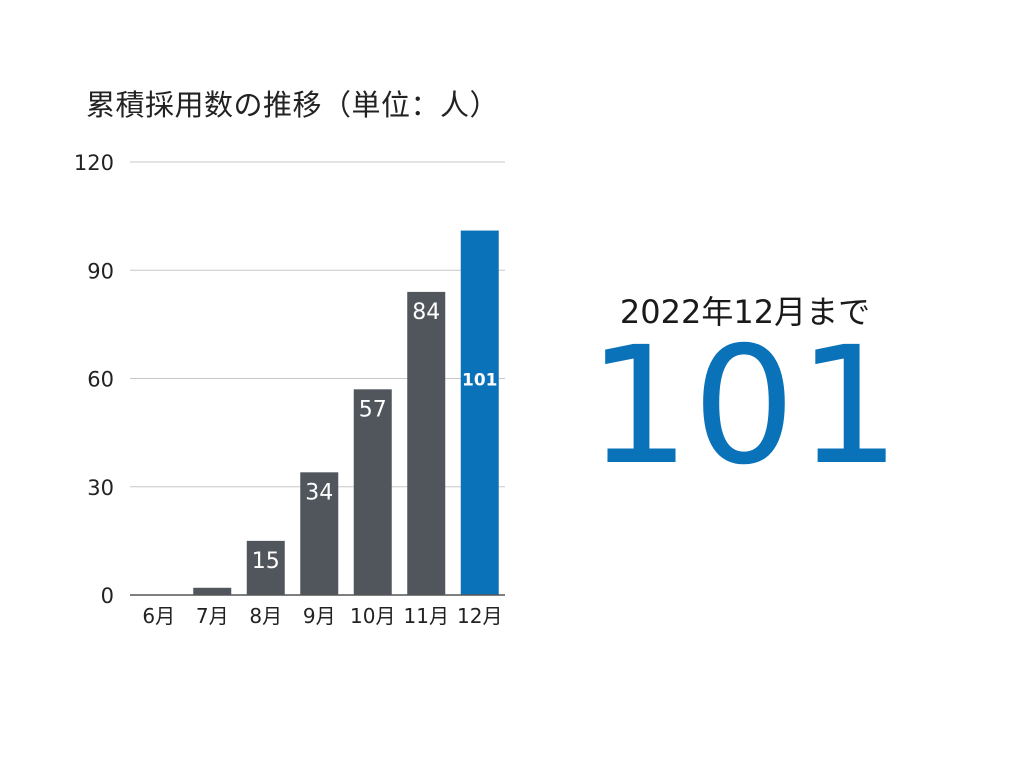 The image size is (1024, 768). What do you see at coordinates (266, 561) in the screenshot?
I see `bar-data-label: 15` at bounding box center [266, 561].